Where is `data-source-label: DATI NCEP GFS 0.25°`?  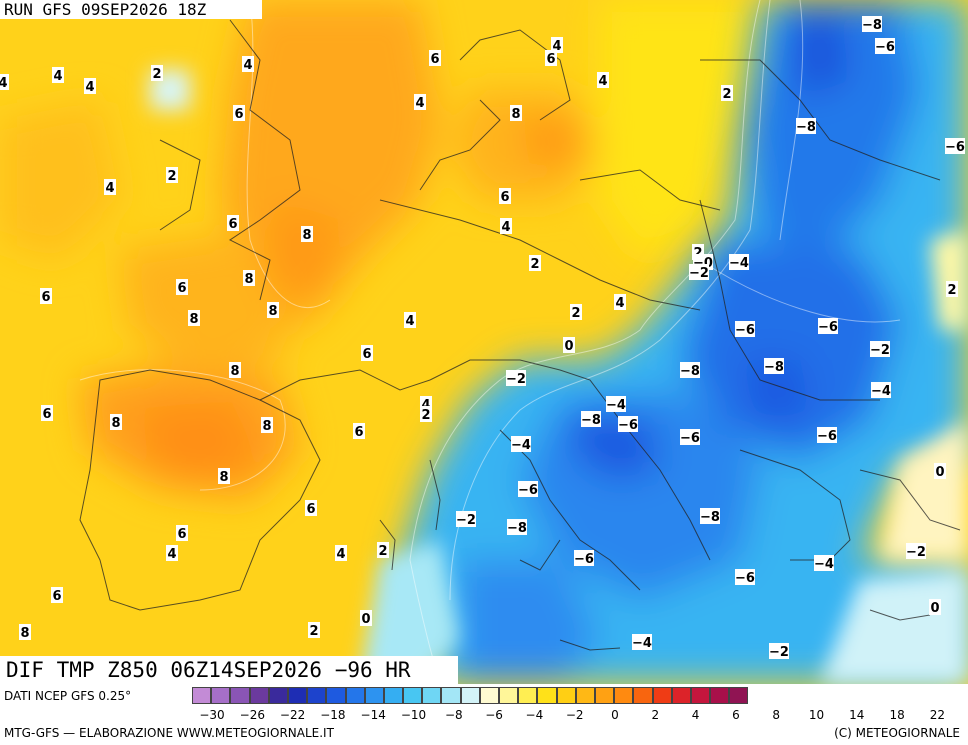 data-source-label: DATI NCEP GFS 0.25° is located at coordinates (68, 696).